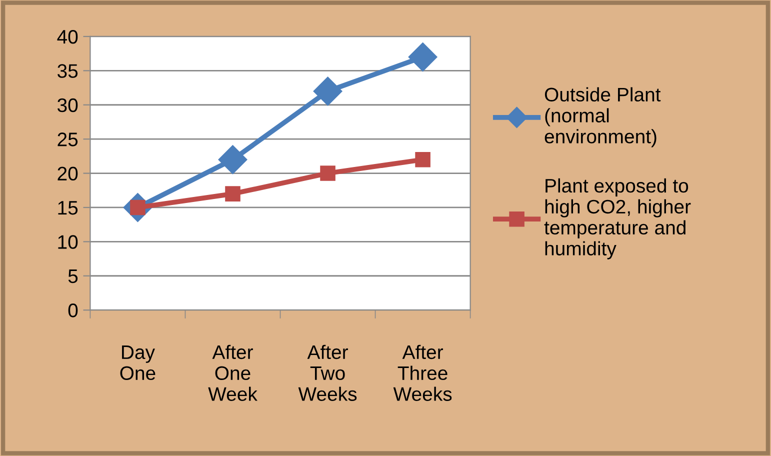 Image resolution: width=771 pixels, height=456 pixels. Describe the element at coordinates (68, 208) in the screenshot. I see `y-tick-label: 15` at that location.